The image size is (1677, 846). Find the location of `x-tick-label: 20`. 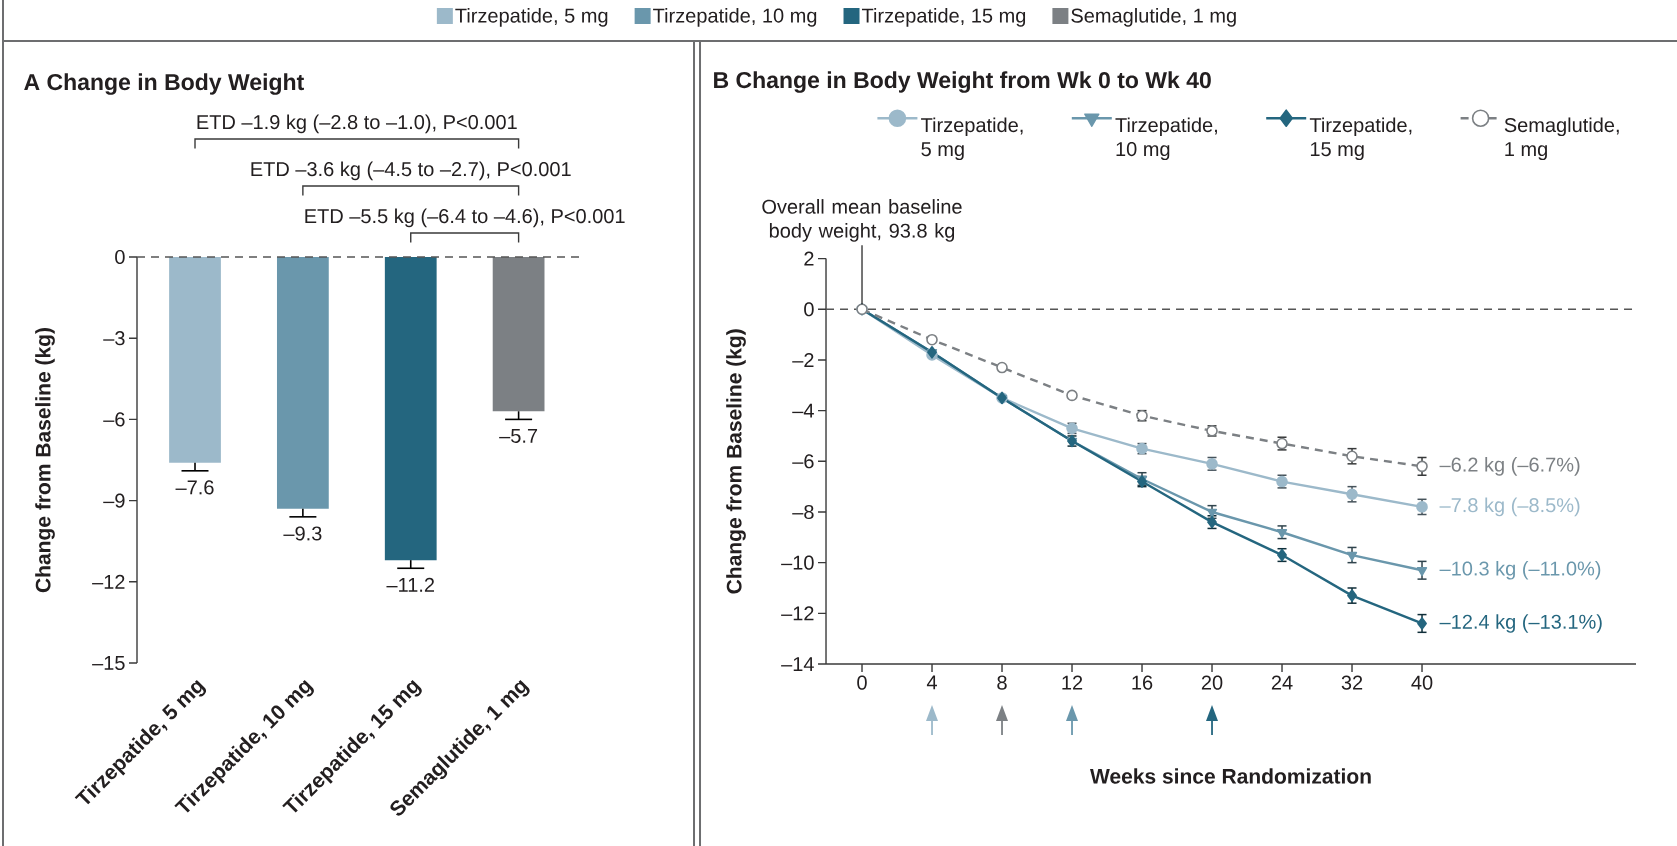

x-tick-label: 20 is located at coordinates (1212, 682).